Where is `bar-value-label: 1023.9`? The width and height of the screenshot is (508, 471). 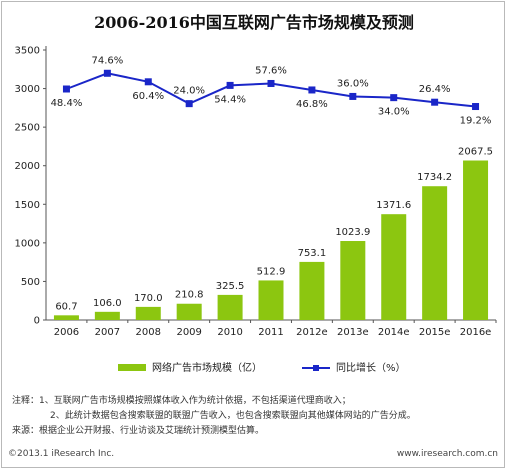
bar-value-label: 1023.9 is located at coordinates (352, 232).